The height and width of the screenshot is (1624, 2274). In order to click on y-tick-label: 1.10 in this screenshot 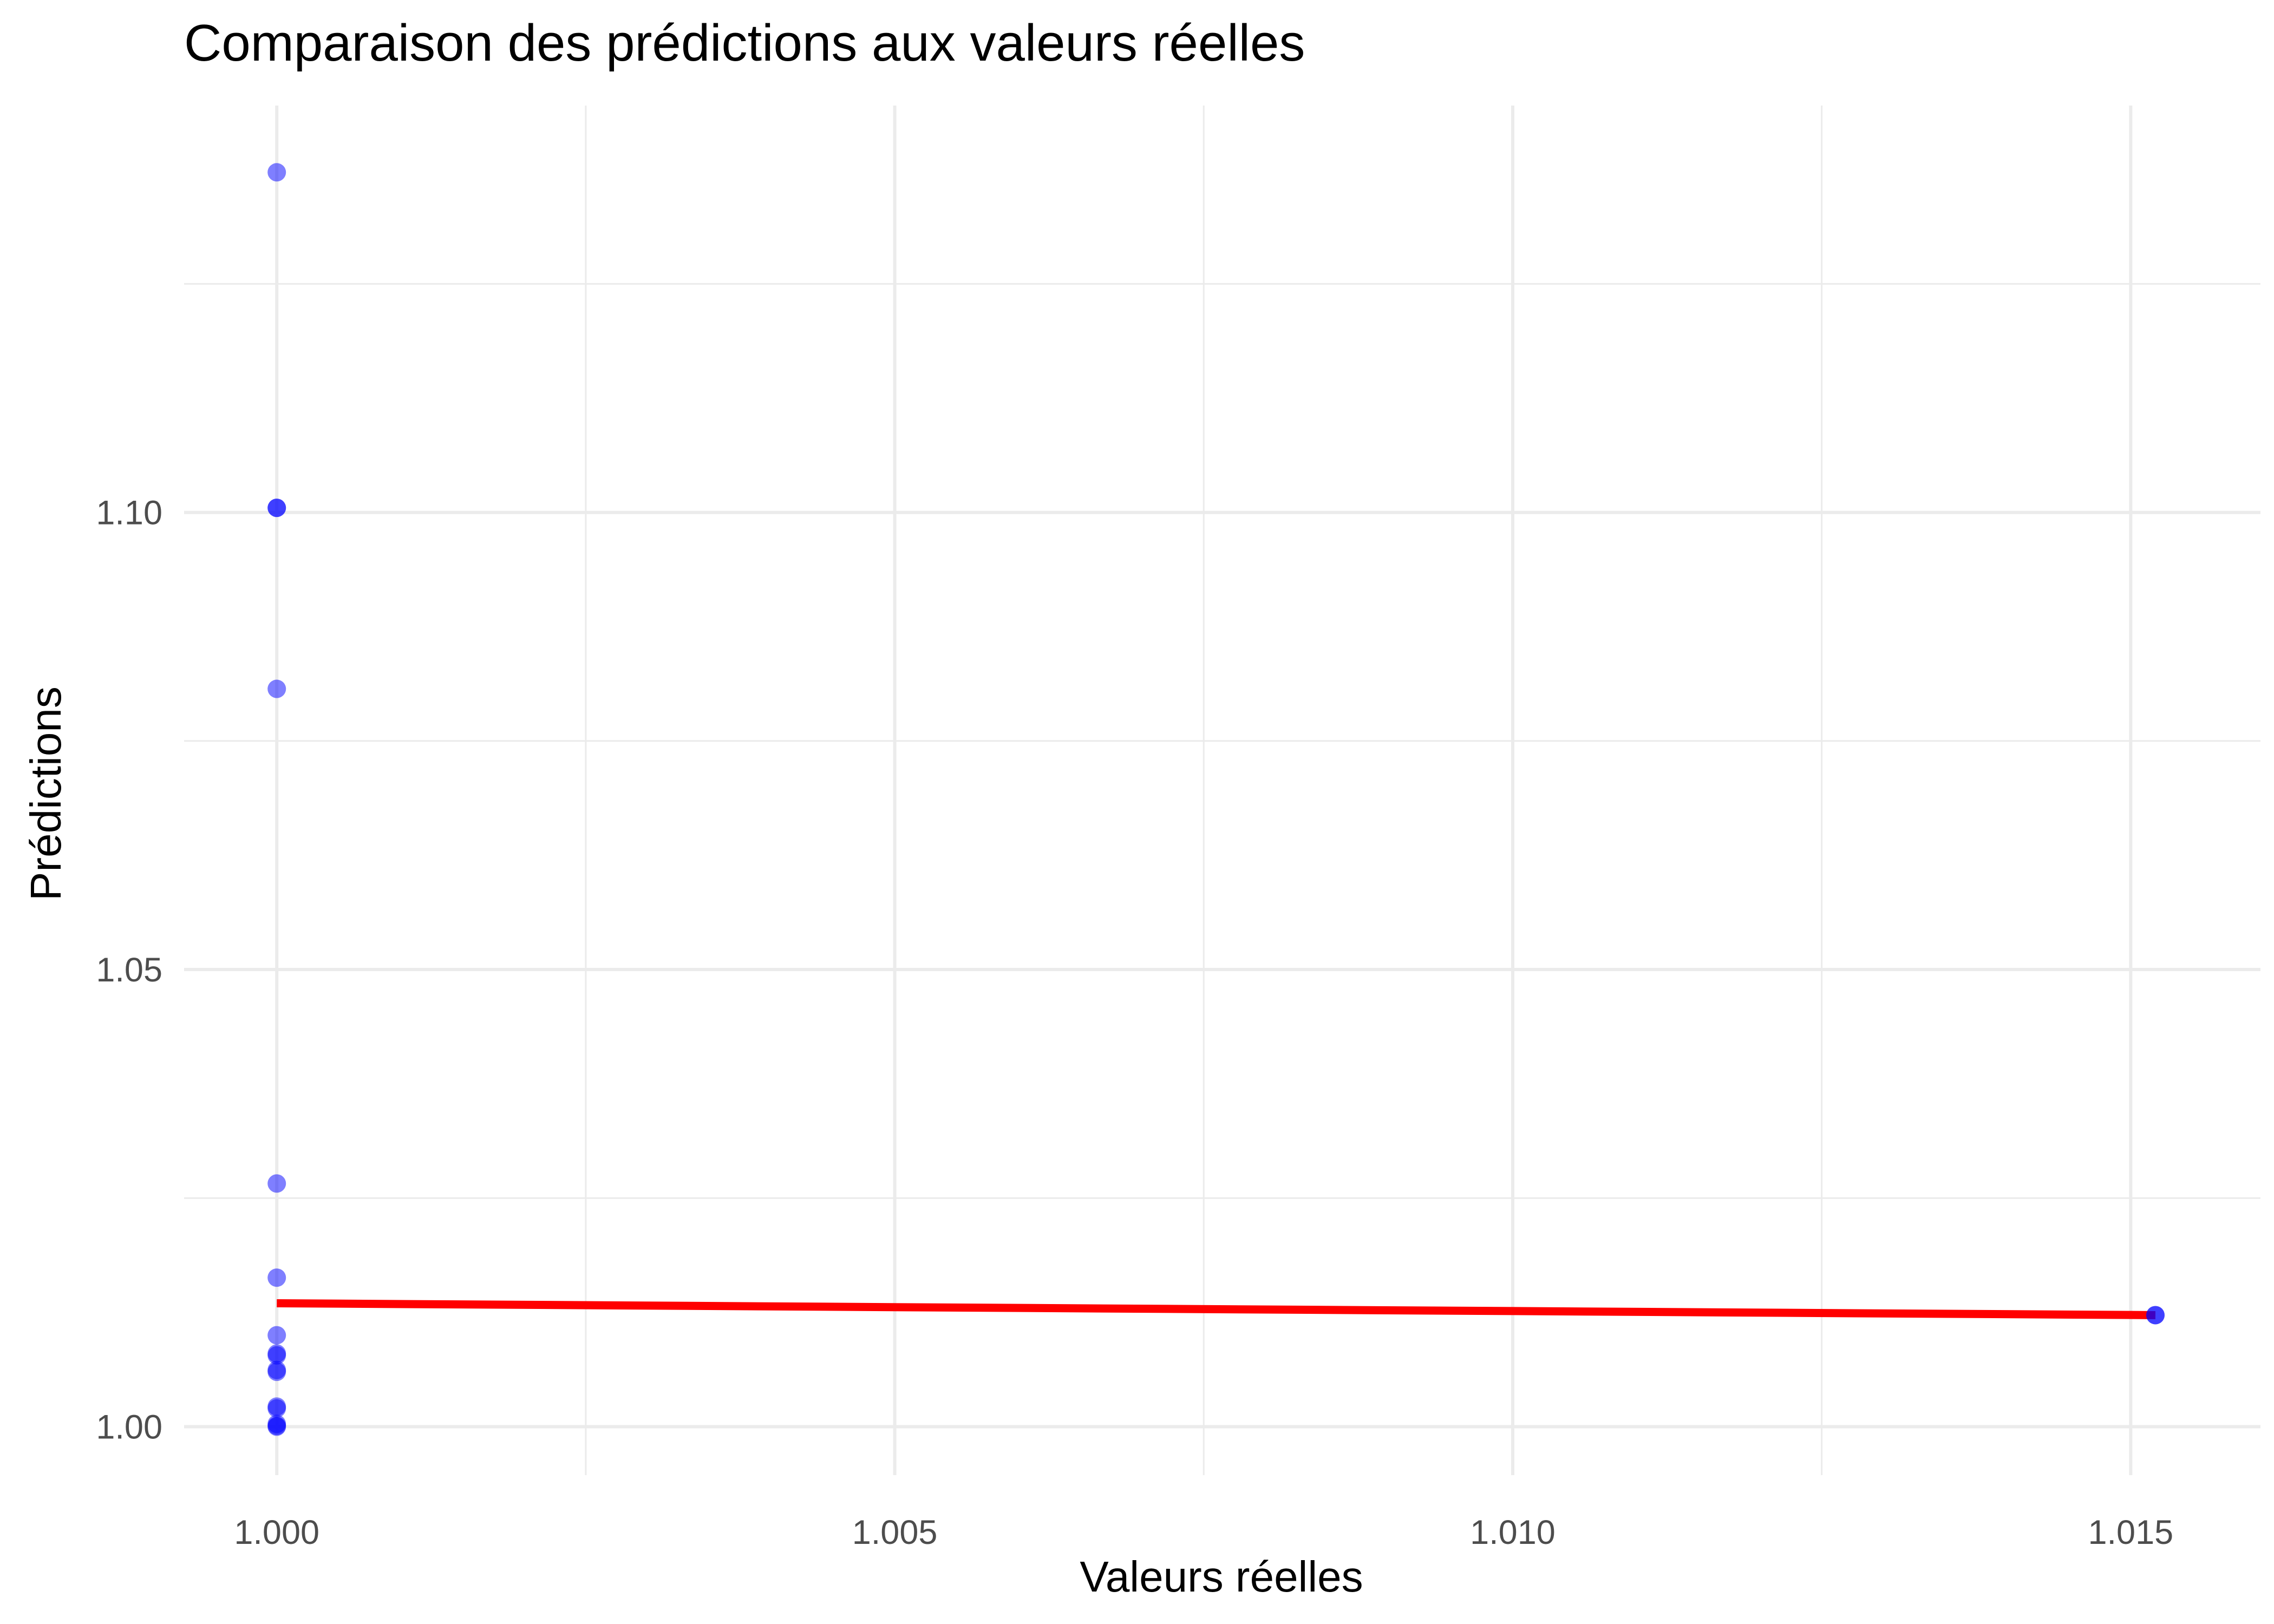, I will do `click(129, 513)`.